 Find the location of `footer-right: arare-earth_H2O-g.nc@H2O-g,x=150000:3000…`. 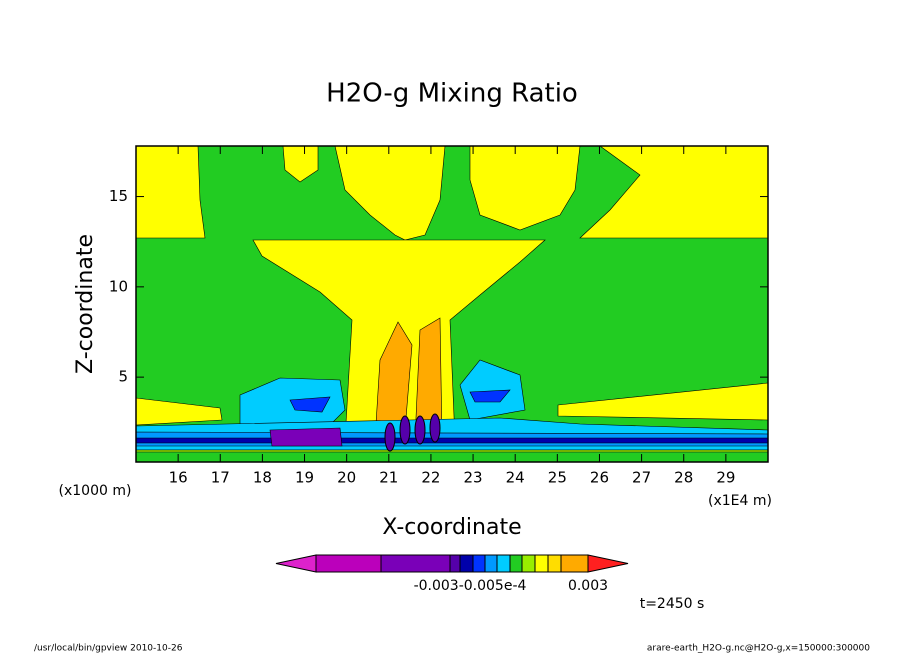

footer-right: arare-earth_H2O-g.nc@H2O-g,x=150000:3000… is located at coordinates (758, 649).